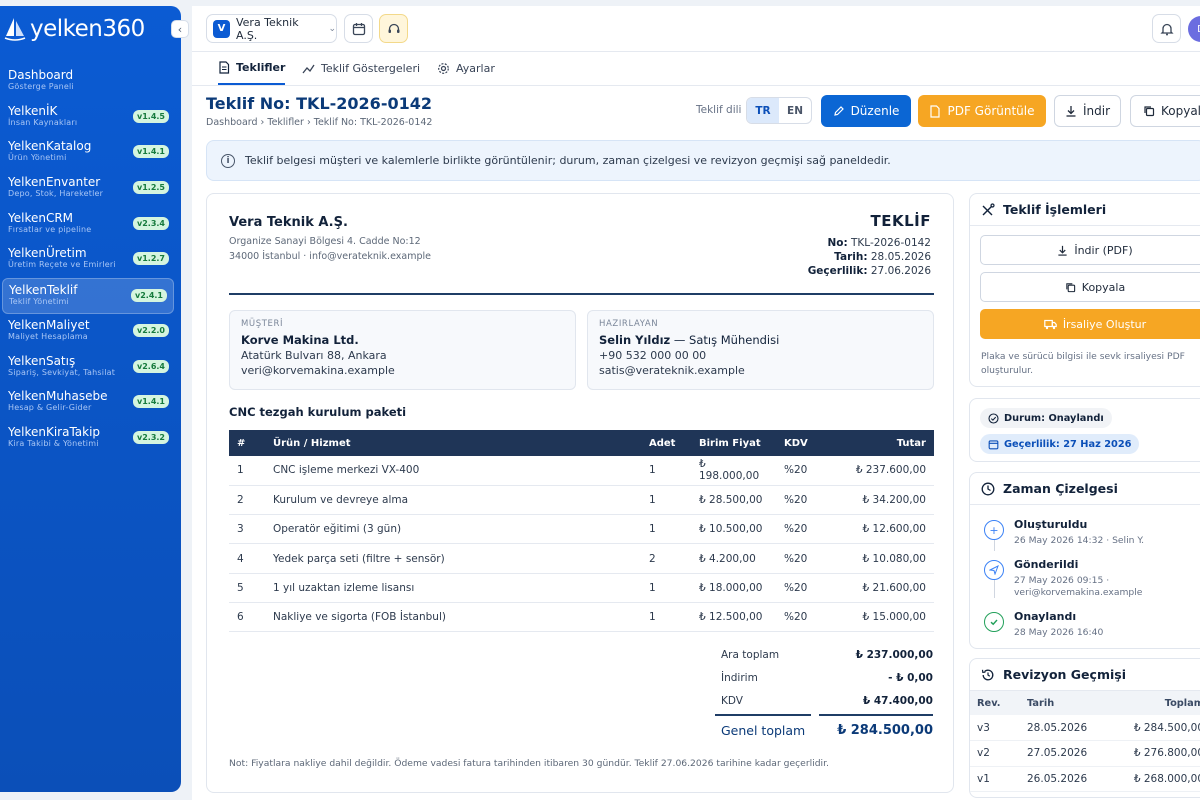  I want to click on tab-teklif-gostergeleri: Teklif Göstergeleri, so click(361, 68).